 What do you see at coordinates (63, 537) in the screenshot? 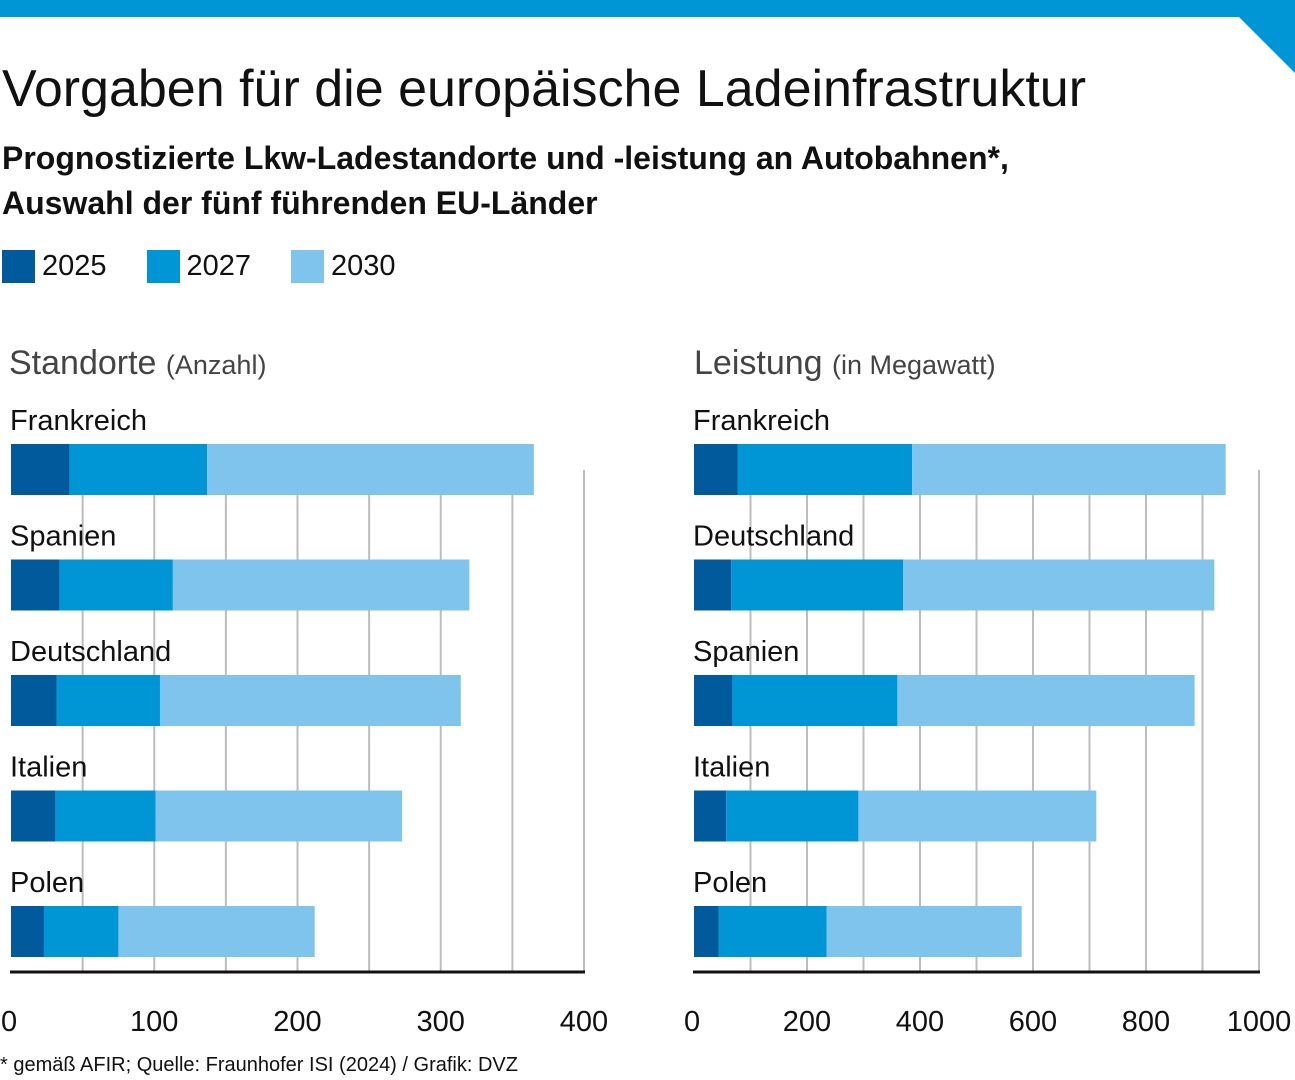
I see `category-label-0-1: Spanien` at bounding box center [63, 537].